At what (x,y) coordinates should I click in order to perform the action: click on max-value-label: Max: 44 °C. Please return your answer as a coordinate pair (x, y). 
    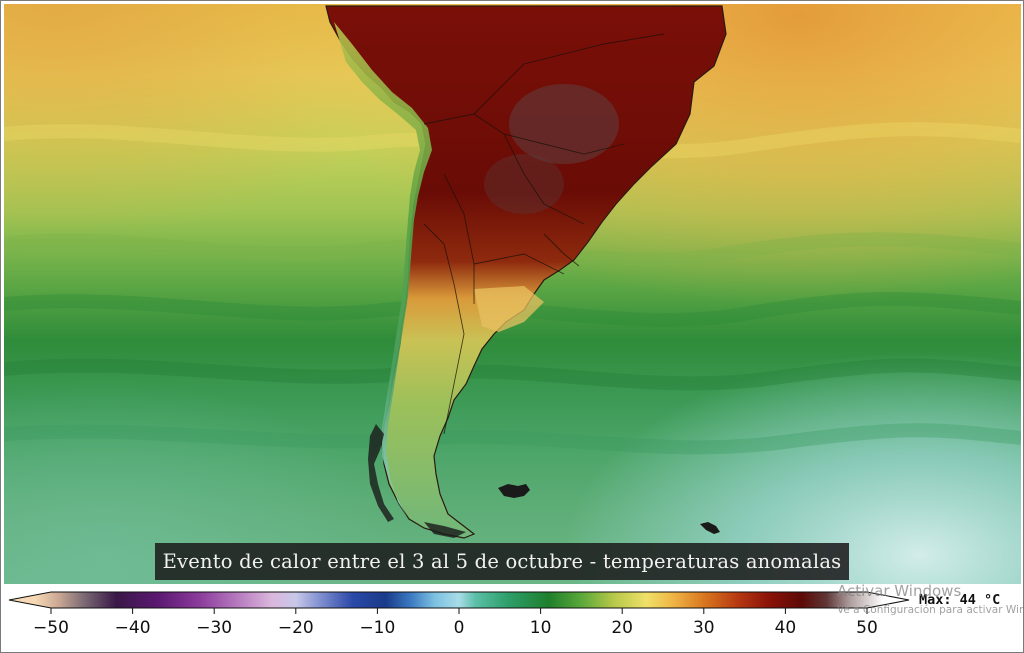
    Looking at the image, I should click on (960, 600).